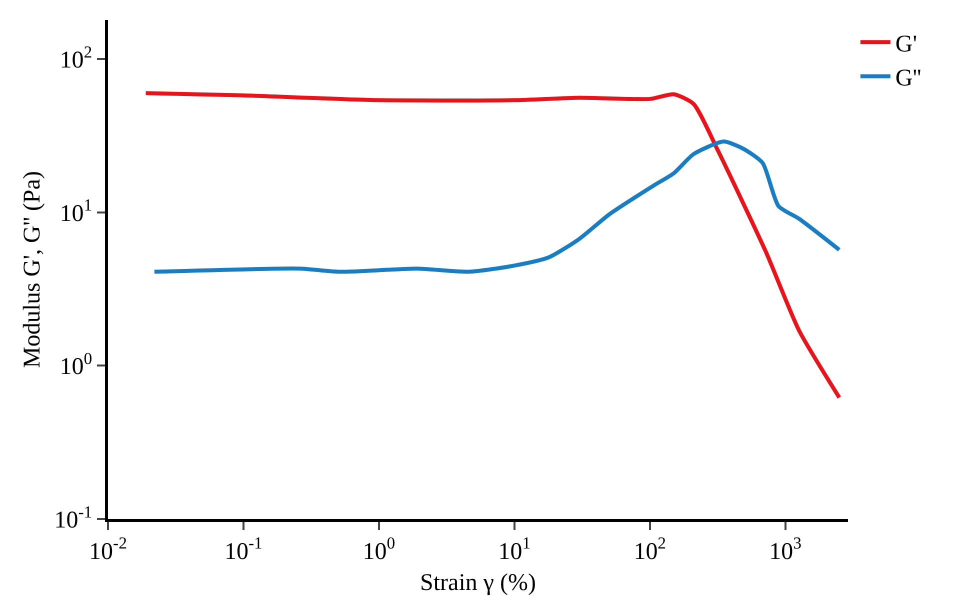  What do you see at coordinates (379, 549) in the screenshot?
I see `x-tick-label: 10$^{0}$` at bounding box center [379, 549].